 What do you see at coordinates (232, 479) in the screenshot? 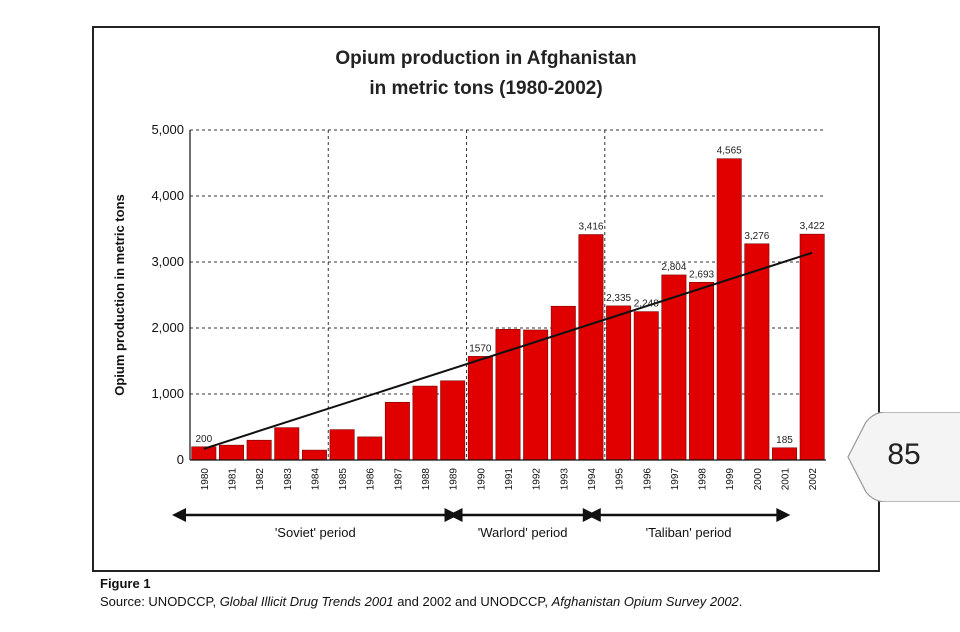
I see `x-tick-label: 1981` at bounding box center [232, 479].